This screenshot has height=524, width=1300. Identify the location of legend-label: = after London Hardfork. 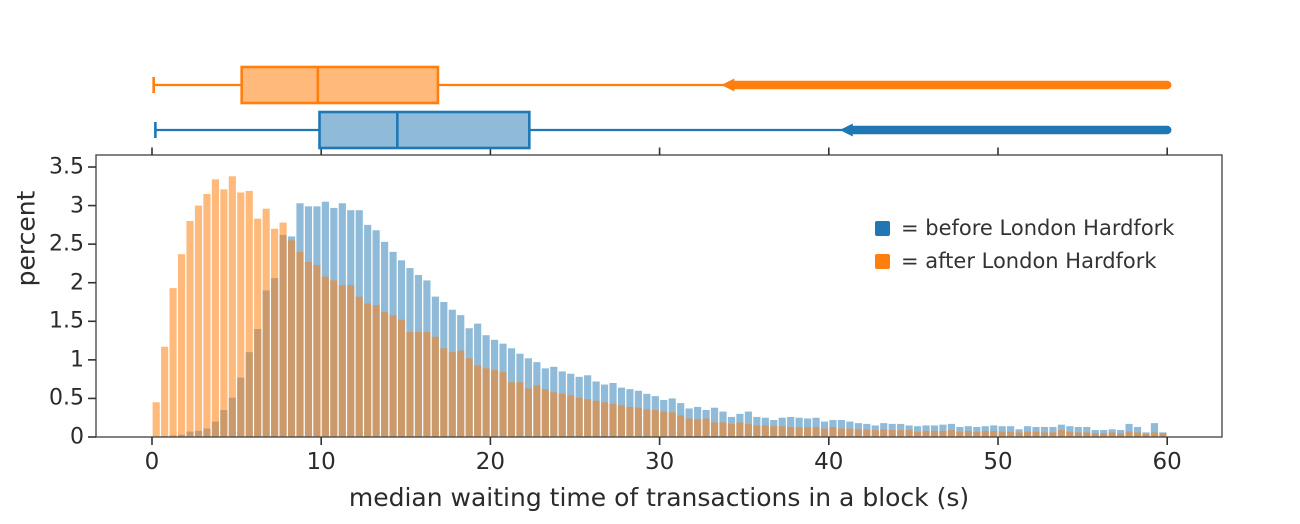
(1029, 261).